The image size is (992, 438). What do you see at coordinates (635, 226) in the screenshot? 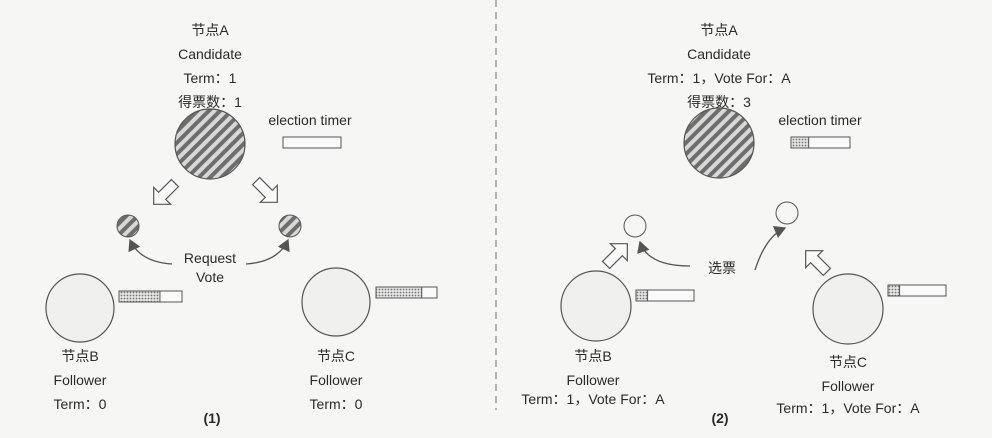
I see `p2-vote-circle-left` at bounding box center [635, 226].